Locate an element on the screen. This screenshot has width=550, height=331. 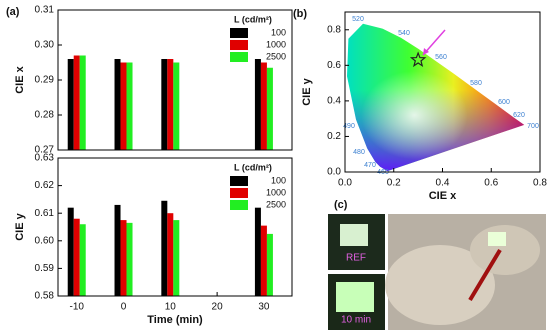
y-tick-label: 0.27 is located at coordinates (45, 150).